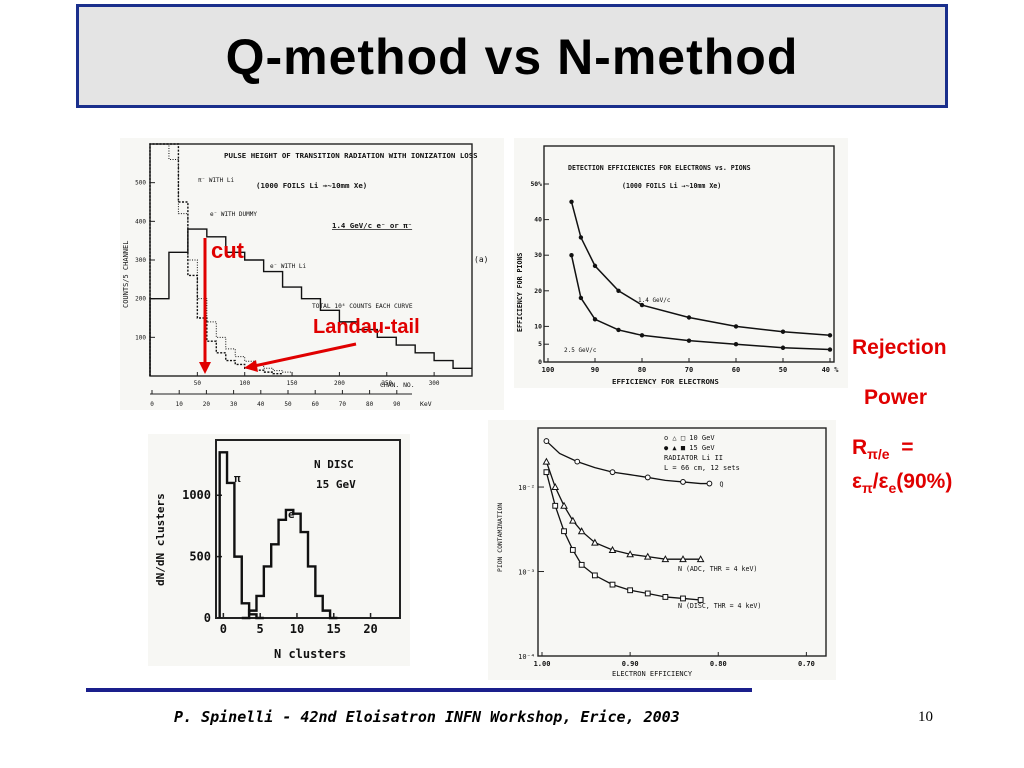  Describe the element at coordinates (362, 306) in the screenshot. I see `chart1-note2: TOTAL 10⁴ COUNTS EACH CURVE` at that location.